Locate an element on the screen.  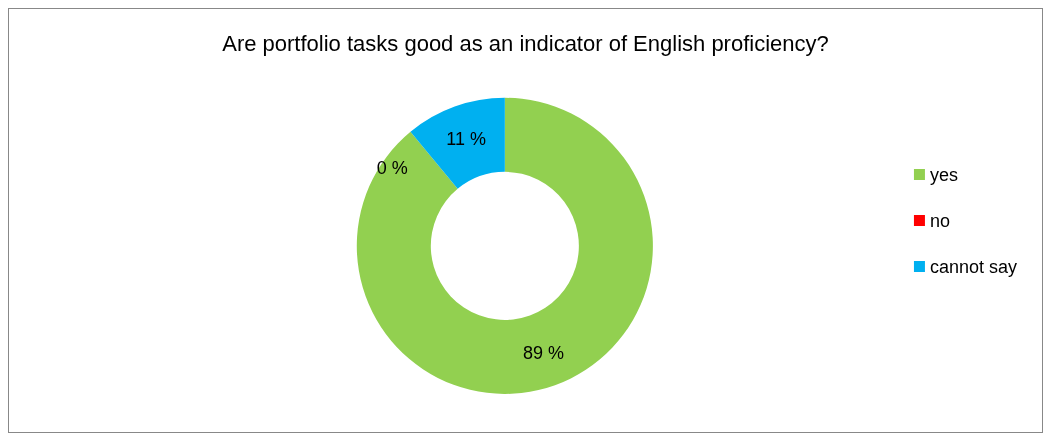
legend-label: cannot say is located at coordinates (973, 266).